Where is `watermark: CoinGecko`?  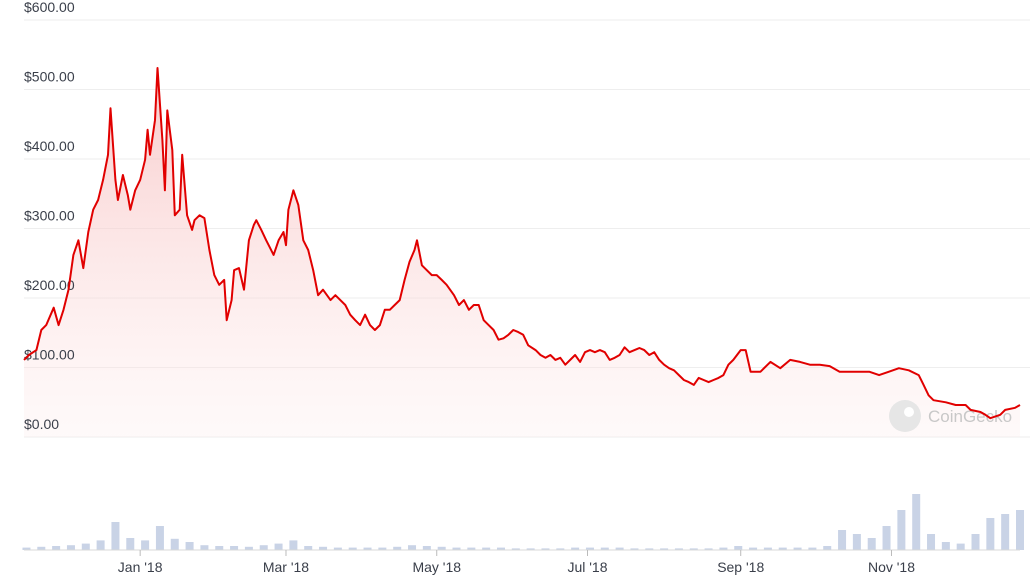 watermark: CoinGecko is located at coordinates (950, 416).